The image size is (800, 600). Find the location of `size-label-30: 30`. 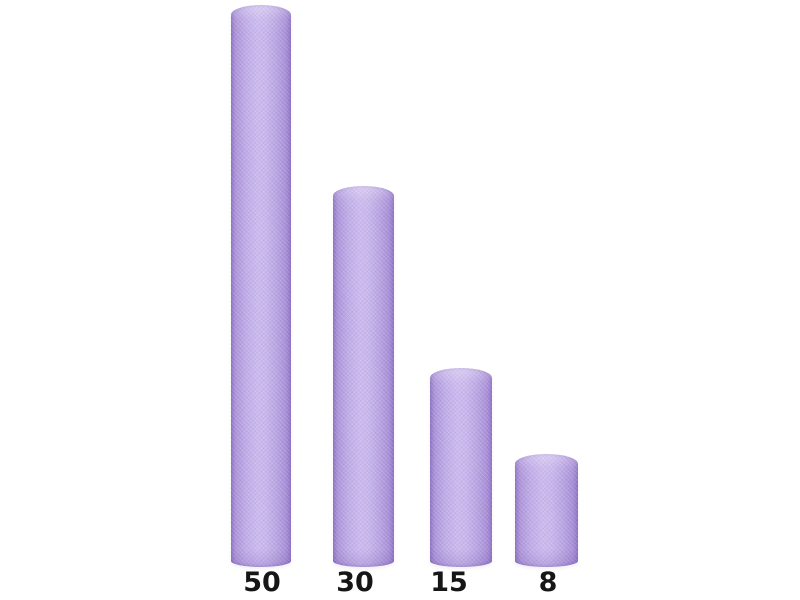

size-label-30: 30 is located at coordinates (355, 582).